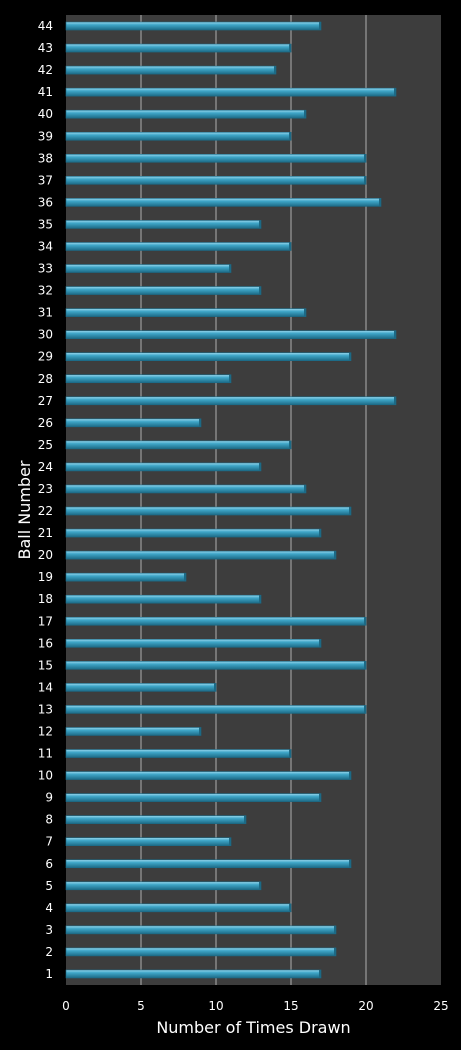 The width and height of the screenshot is (461, 1050). Describe the element at coordinates (45, 158) in the screenshot. I see `y-tick-label: 38` at that location.